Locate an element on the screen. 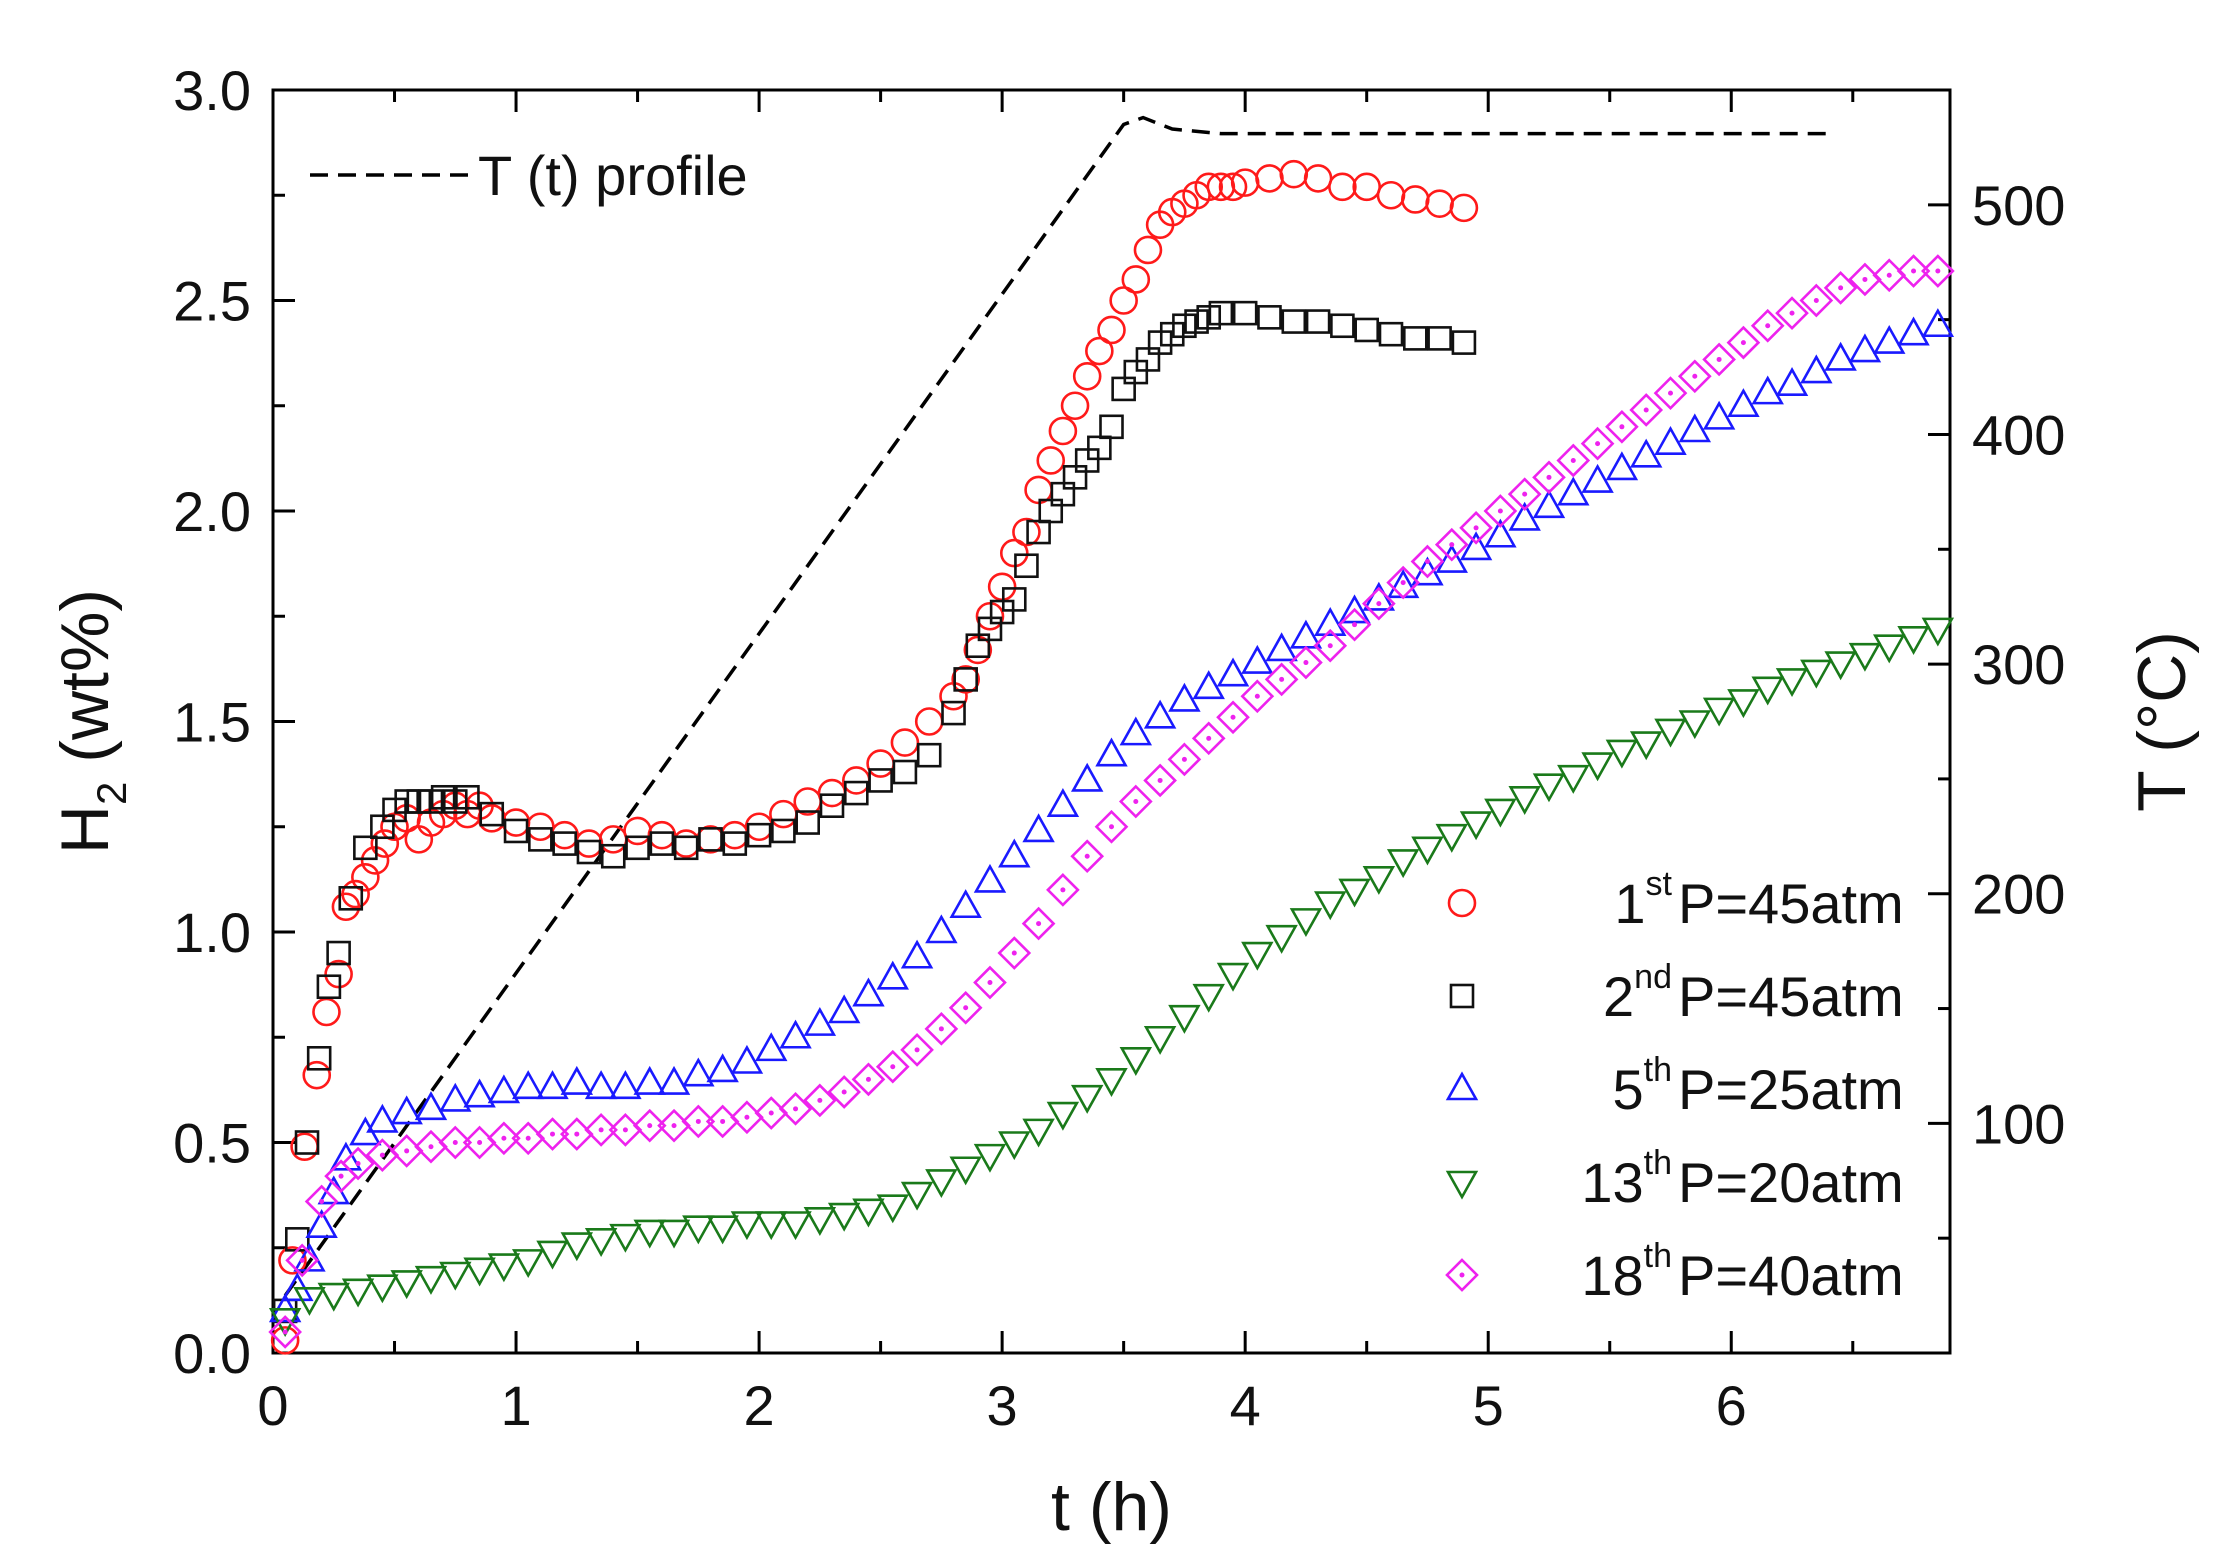 This screenshot has width=2227, height=1551. legend-label-cycle: 13th is located at coordinates (1626, 1179).